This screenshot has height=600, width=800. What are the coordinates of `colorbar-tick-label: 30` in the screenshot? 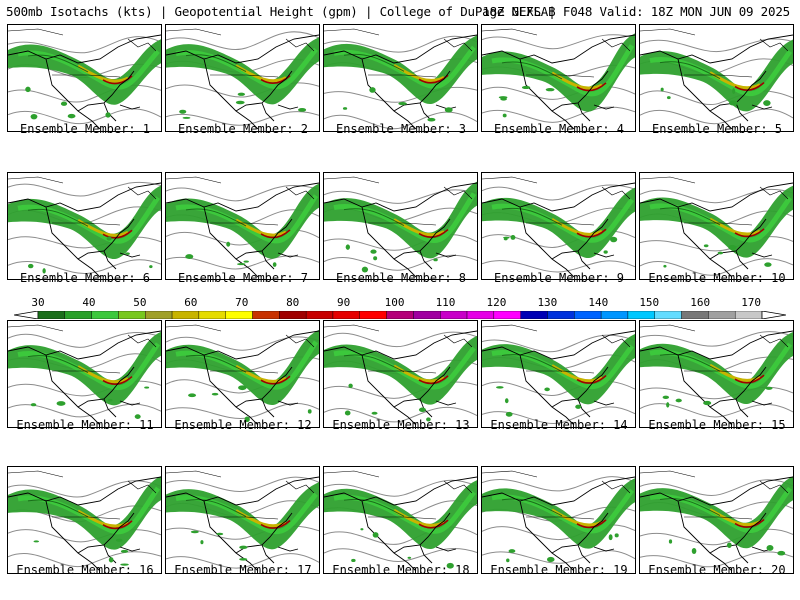 It's located at (38, 302).